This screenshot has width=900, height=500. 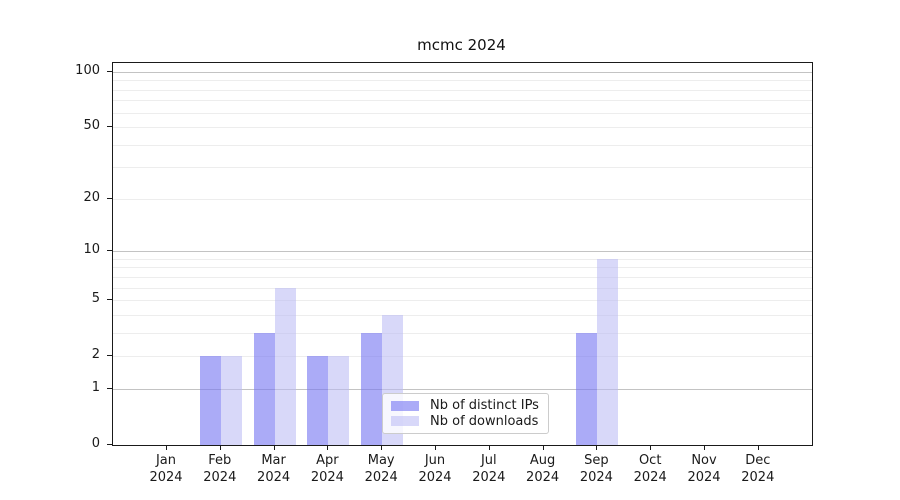 I want to click on x-tick-label: Jul 2024, so click(x=489, y=469).